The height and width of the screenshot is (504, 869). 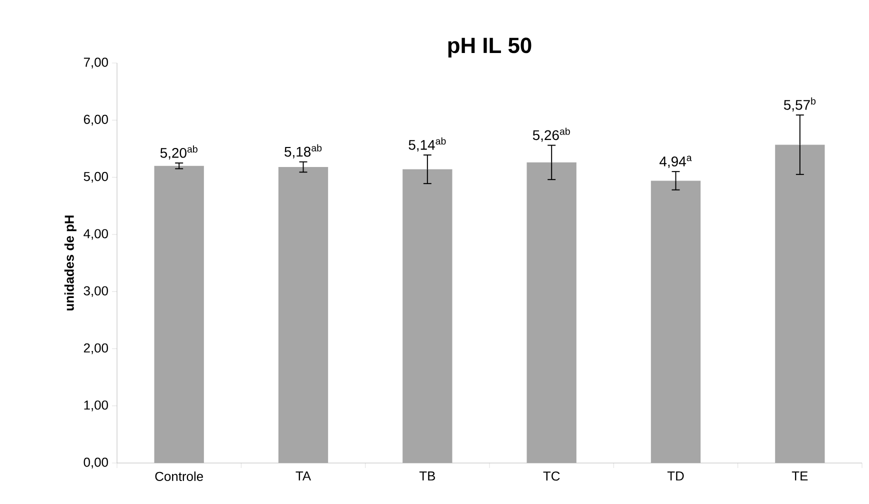 What do you see at coordinates (490, 48) in the screenshot?
I see `chart-title: pH IL 50` at bounding box center [490, 48].